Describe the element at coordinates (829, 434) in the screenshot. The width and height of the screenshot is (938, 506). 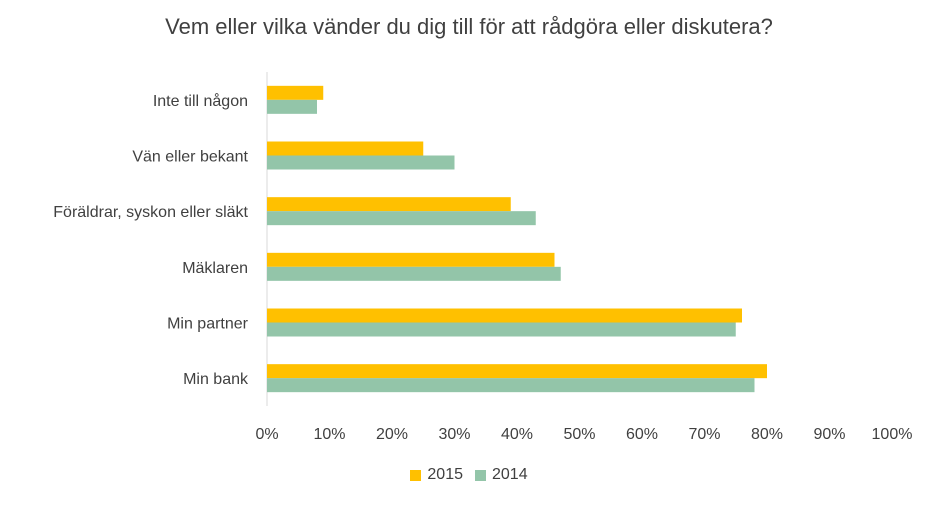
I see `x-tick-label: 90%` at that location.